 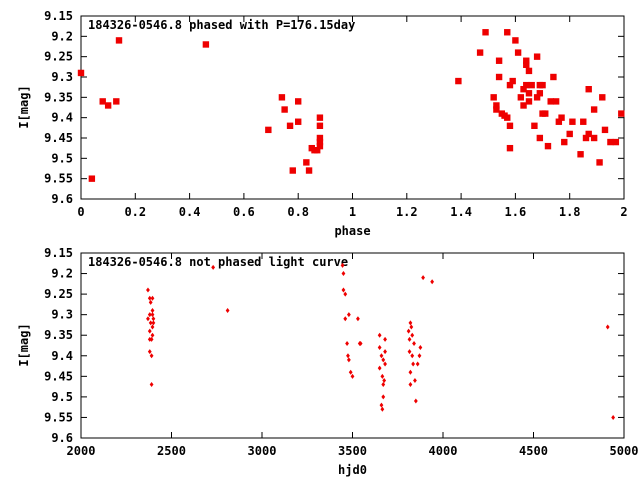 What do you see at coordinates (516, 212) in the screenshot?
I see `x-tick-label: 1.6` at bounding box center [516, 212].